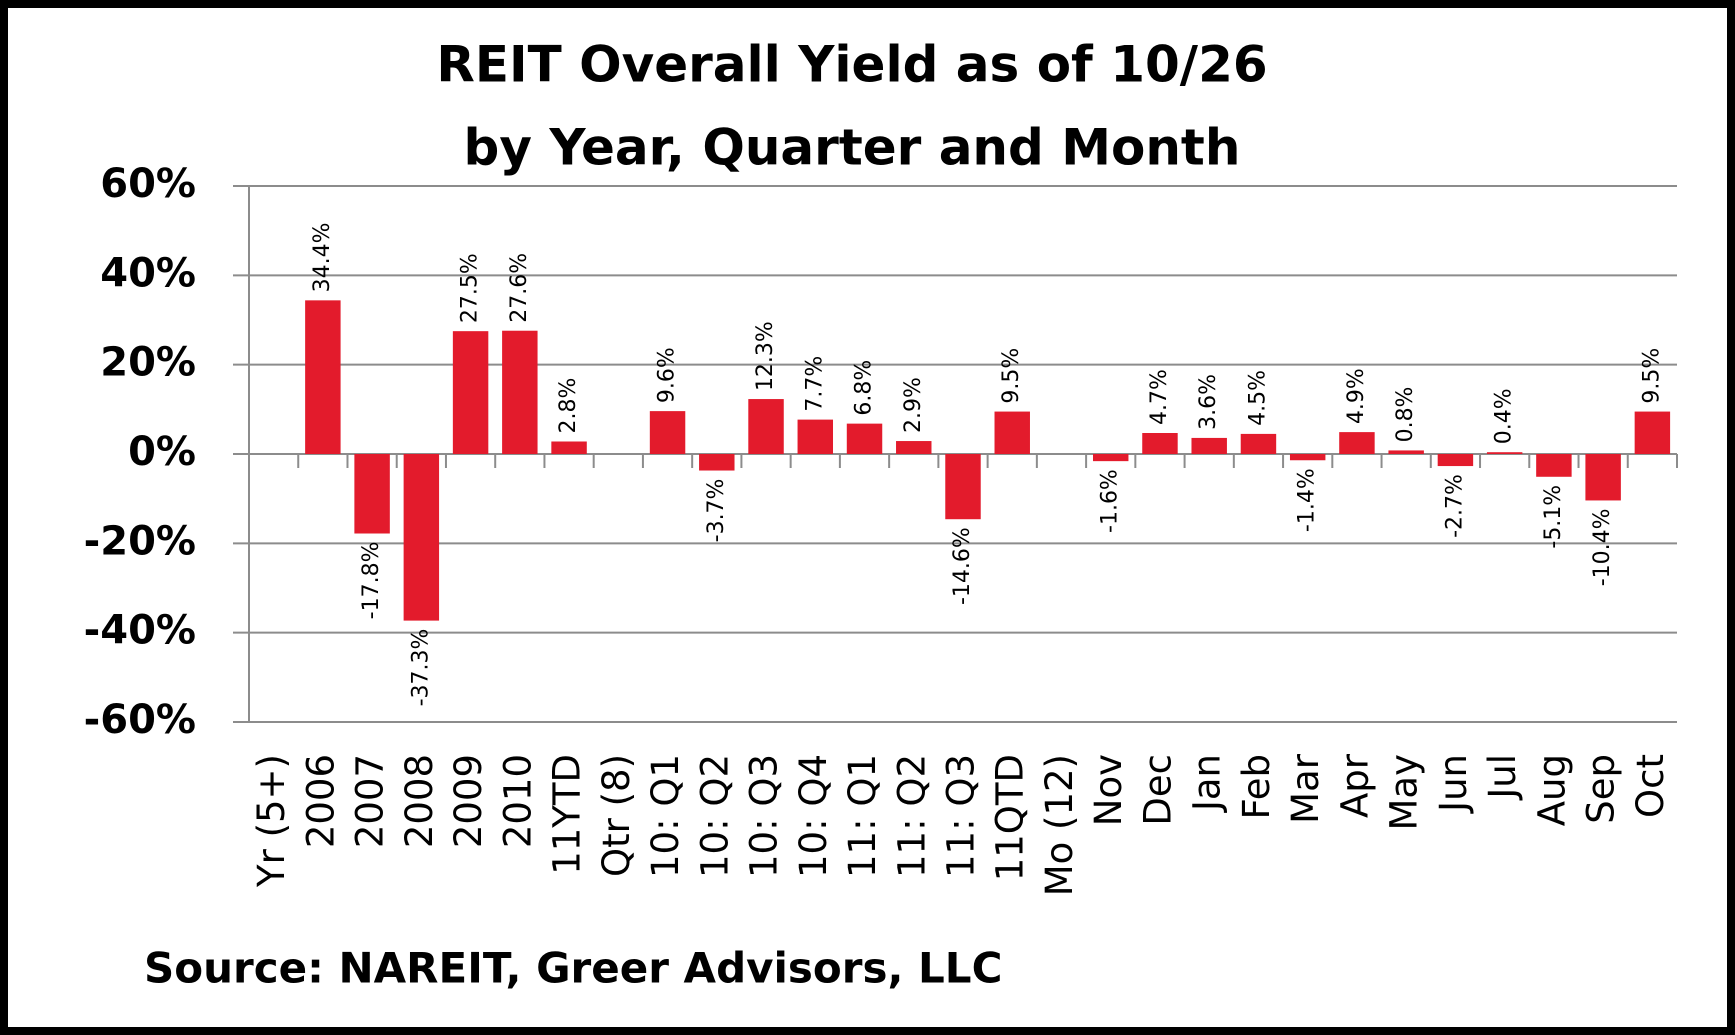 The width and height of the screenshot is (1735, 1035). What do you see at coordinates (1010, 817) in the screenshot?
I see `x-tick-label: 11QTD` at bounding box center [1010, 817].